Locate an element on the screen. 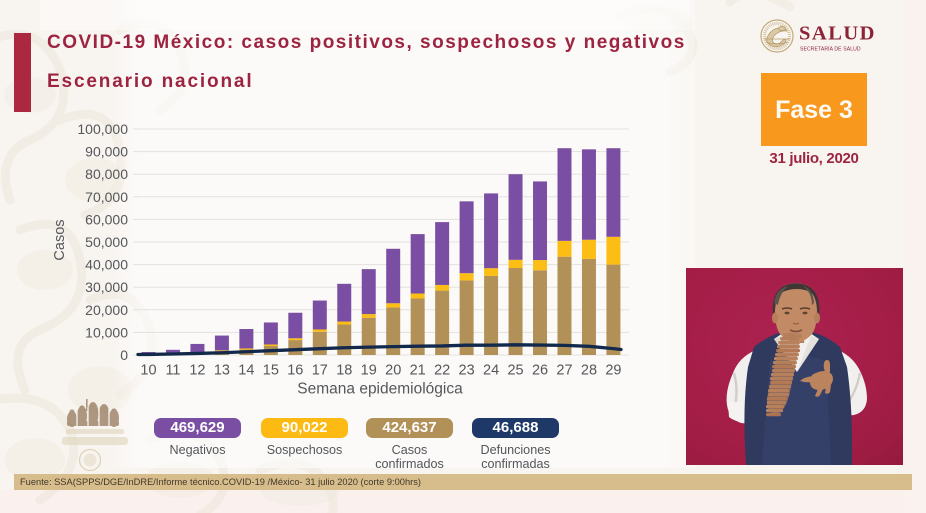  svg-text: 20 is located at coordinates (393, 371).